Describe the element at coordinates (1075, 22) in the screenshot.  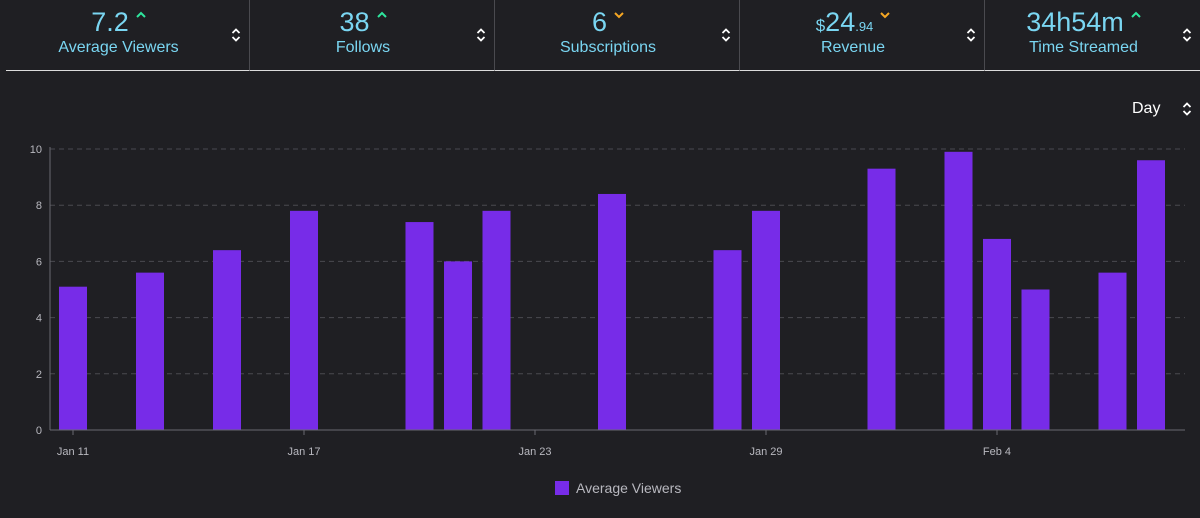
I see `stat-value: 34h54m` at that location.